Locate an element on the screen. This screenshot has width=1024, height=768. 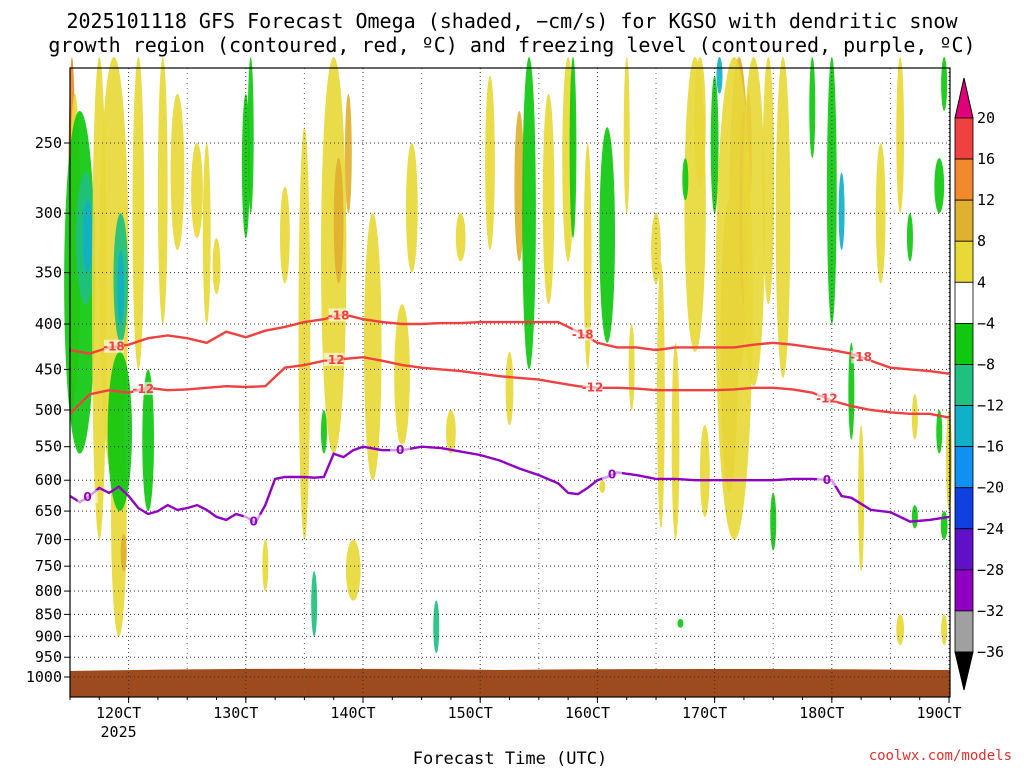
y-tick-label: 1000 is located at coordinates (44, 677).